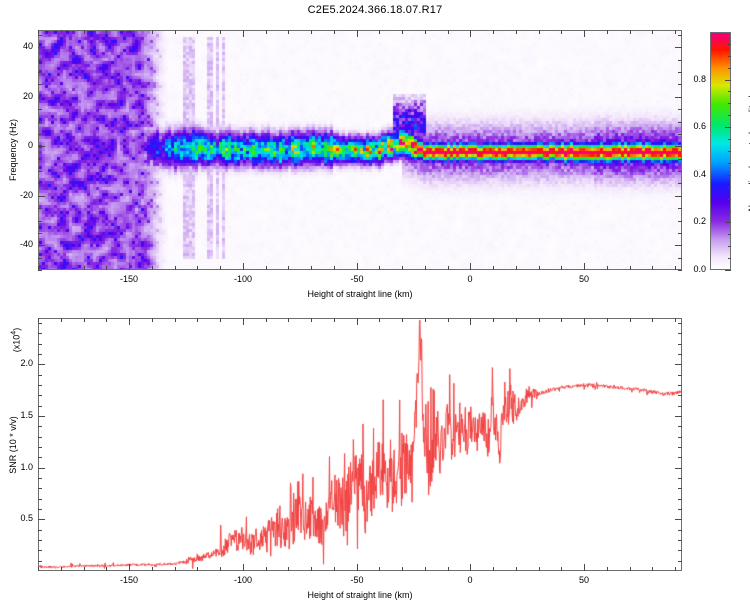 The image size is (750, 600). Describe the element at coordinates (375, 10) in the screenshot. I see `figure-title: C2E5.2024.366.18.07.R17` at that location.